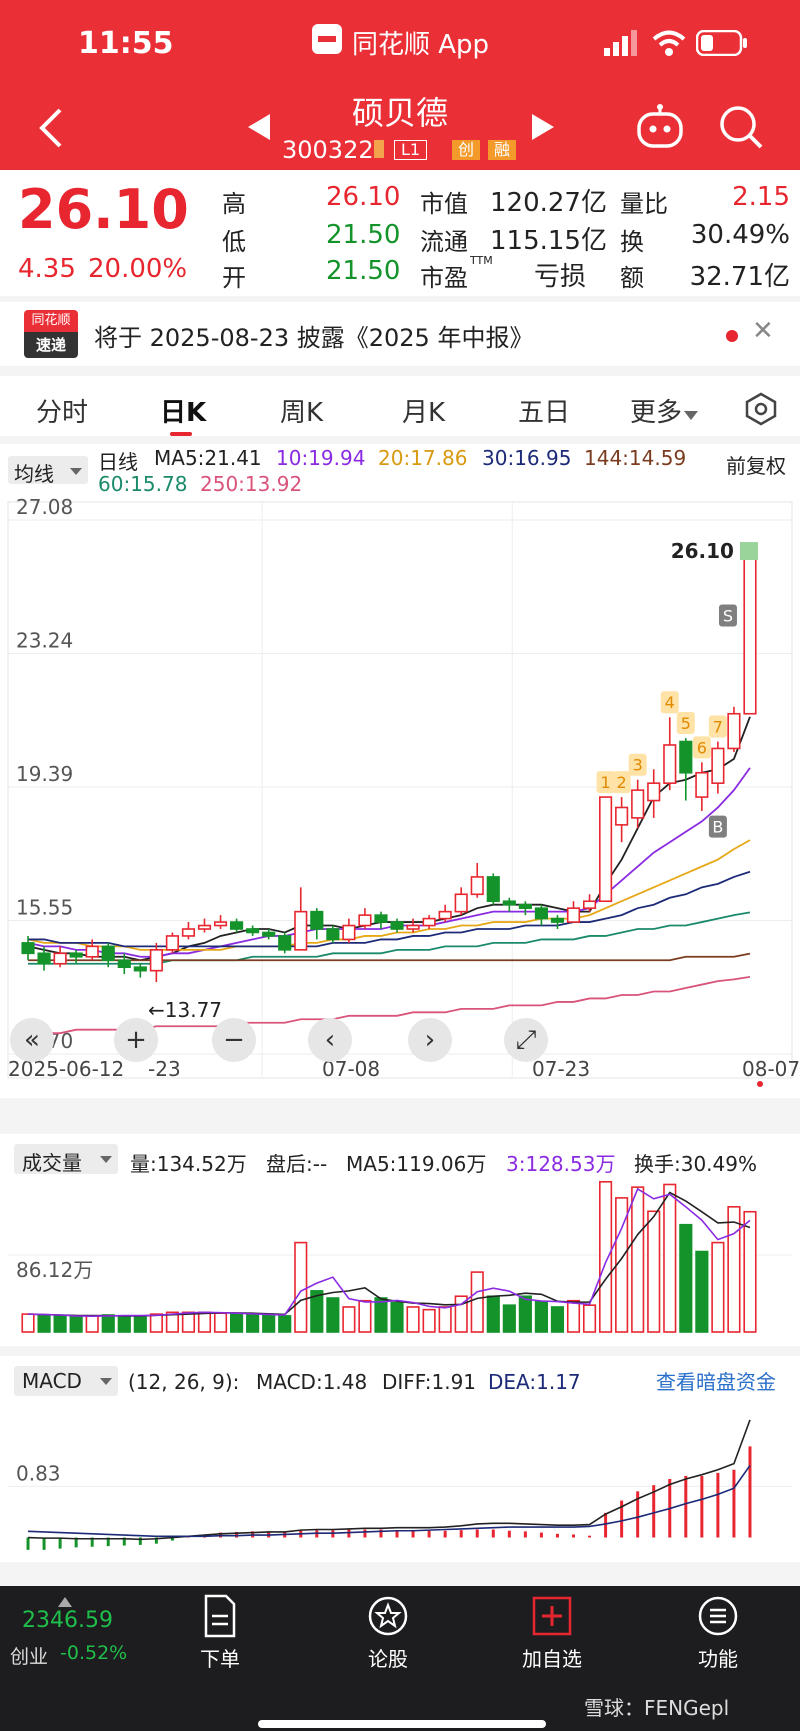 The height and width of the screenshot is (1731, 800). Describe the element at coordinates (716, 1382) in the screenshot. I see `dark-pool-link: 查看暗盘资金` at that location.